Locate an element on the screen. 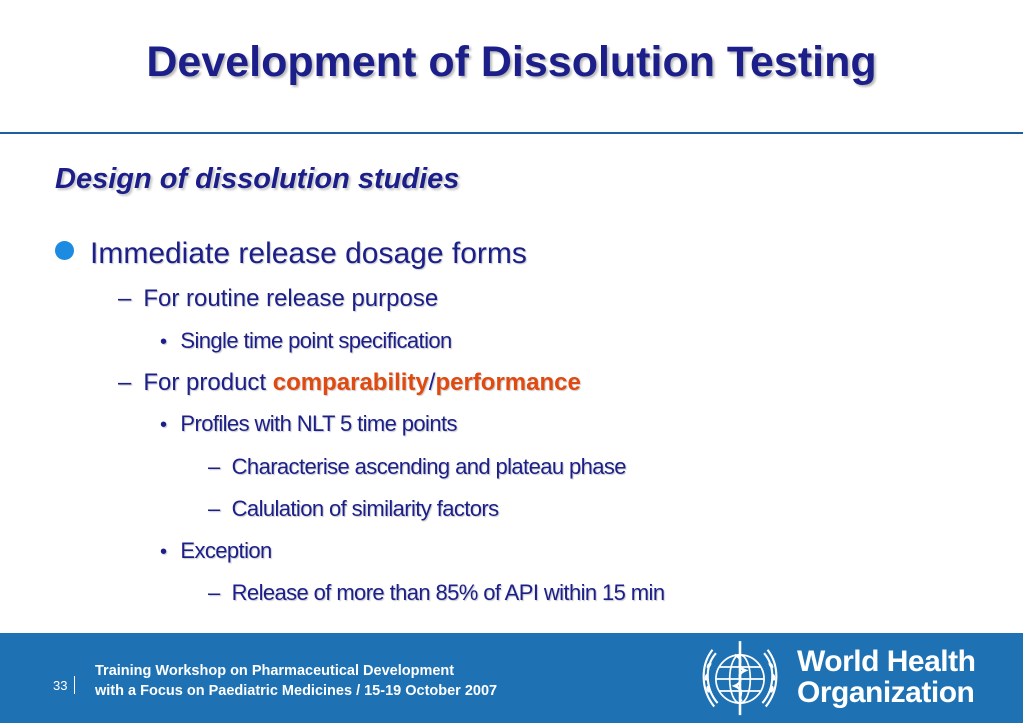  bullet-text: Calulation of similarity factors is located at coordinates (365, 508).